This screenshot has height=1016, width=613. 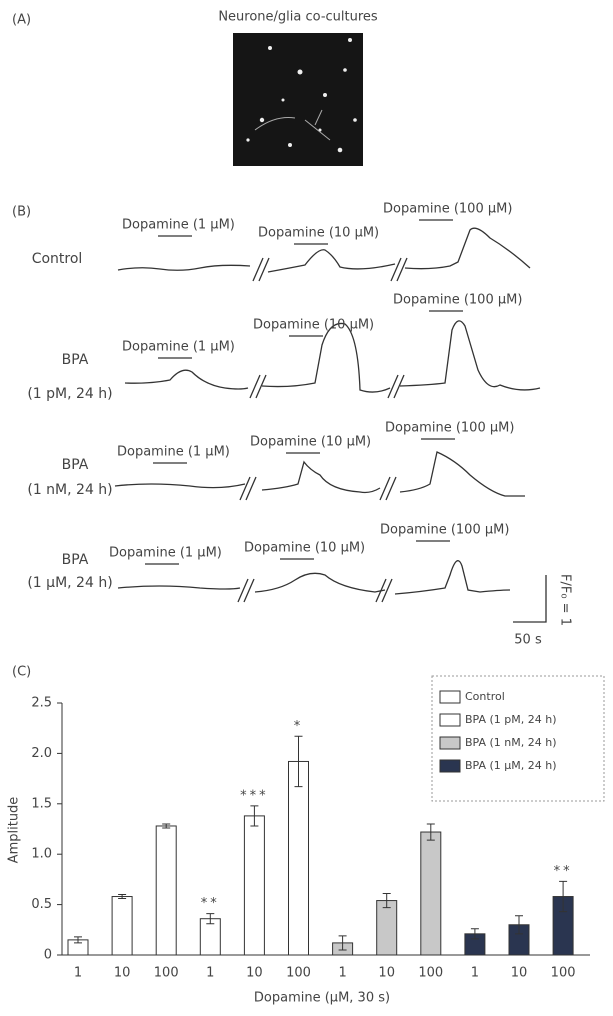 I want to click on y-tick-label: 1.0, so click(x=41, y=854).